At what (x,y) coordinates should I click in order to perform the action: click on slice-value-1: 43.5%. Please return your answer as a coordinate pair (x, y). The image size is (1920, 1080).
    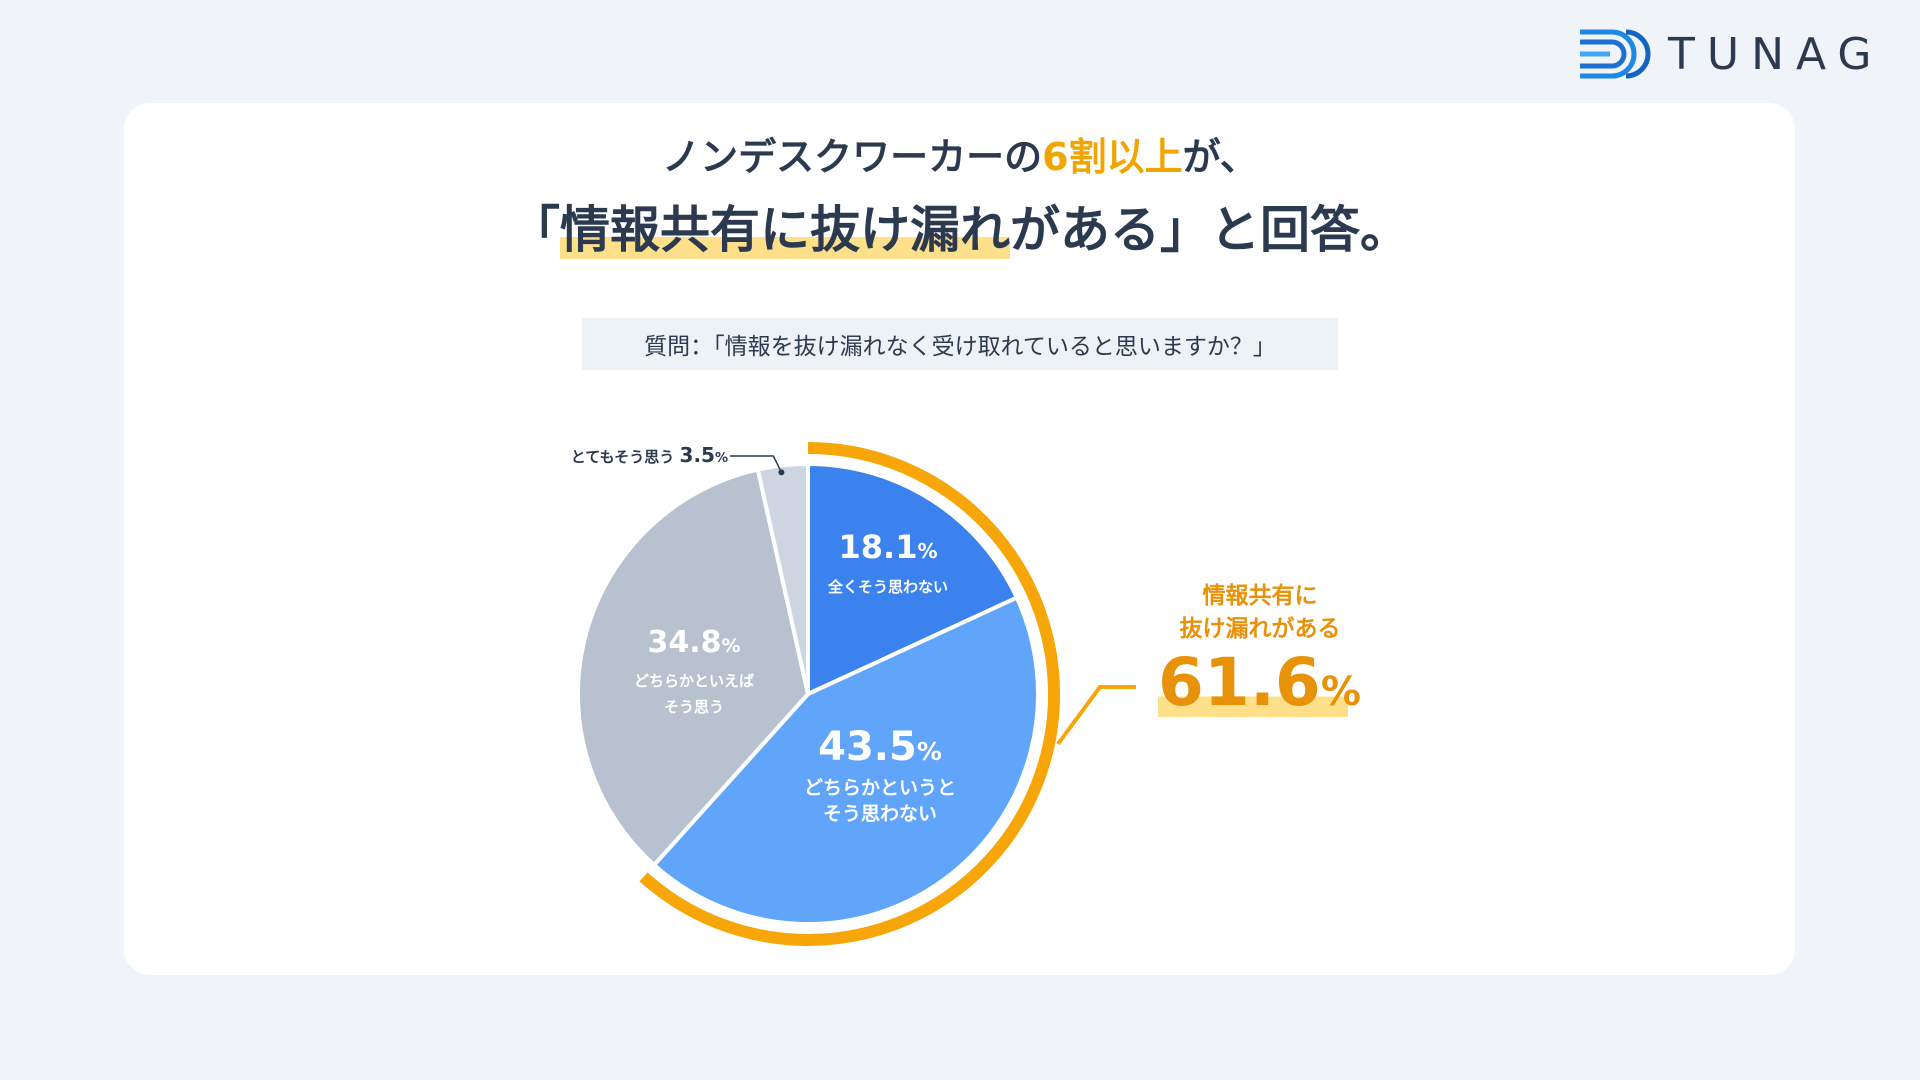
    Looking at the image, I should click on (880, 747).